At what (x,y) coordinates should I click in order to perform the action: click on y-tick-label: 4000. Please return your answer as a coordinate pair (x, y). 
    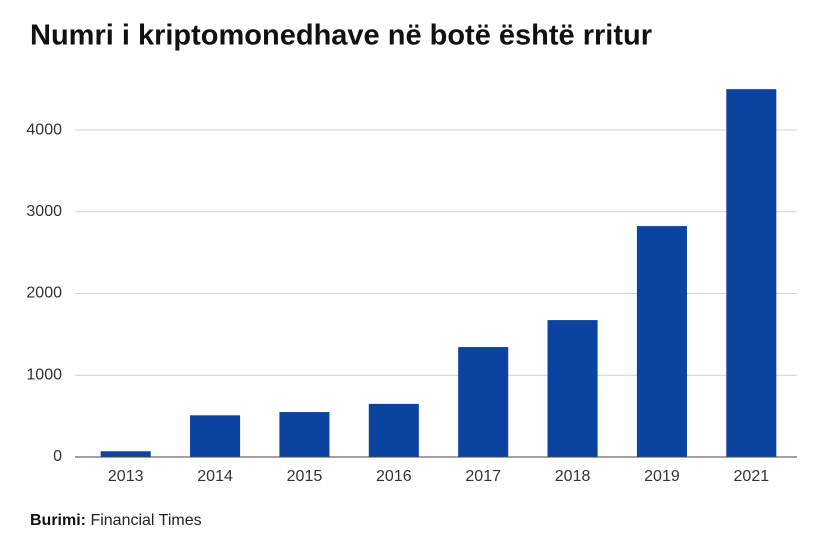
    Looking at the image, I should click on (44, 129).